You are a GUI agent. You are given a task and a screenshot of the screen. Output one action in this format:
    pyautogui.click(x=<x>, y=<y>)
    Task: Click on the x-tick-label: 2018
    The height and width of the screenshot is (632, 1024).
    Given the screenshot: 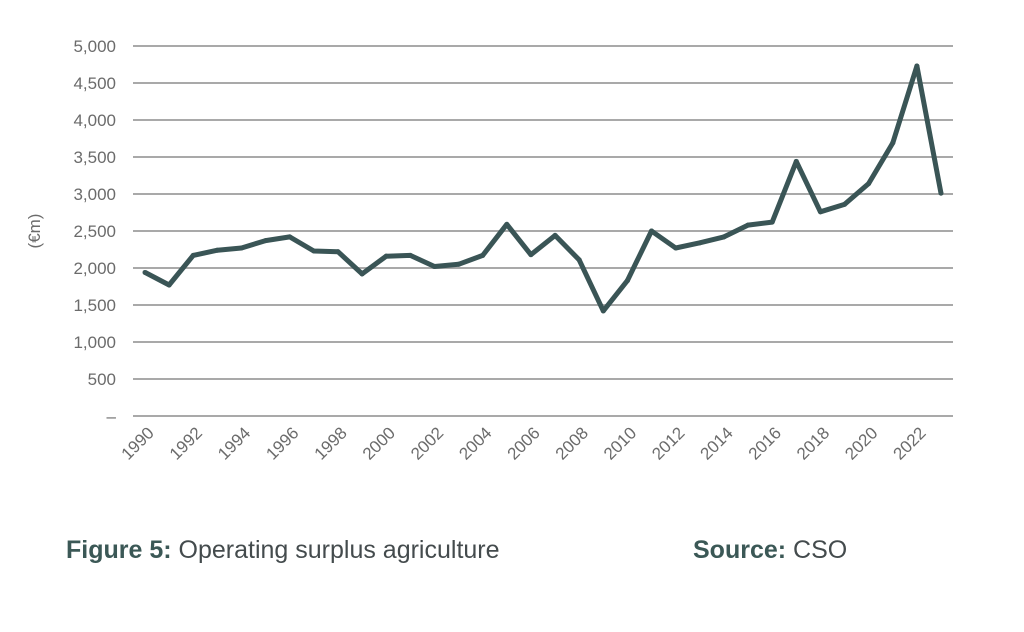 What is the action you would take?
    pyautogui.click(x=813, y=443)
    